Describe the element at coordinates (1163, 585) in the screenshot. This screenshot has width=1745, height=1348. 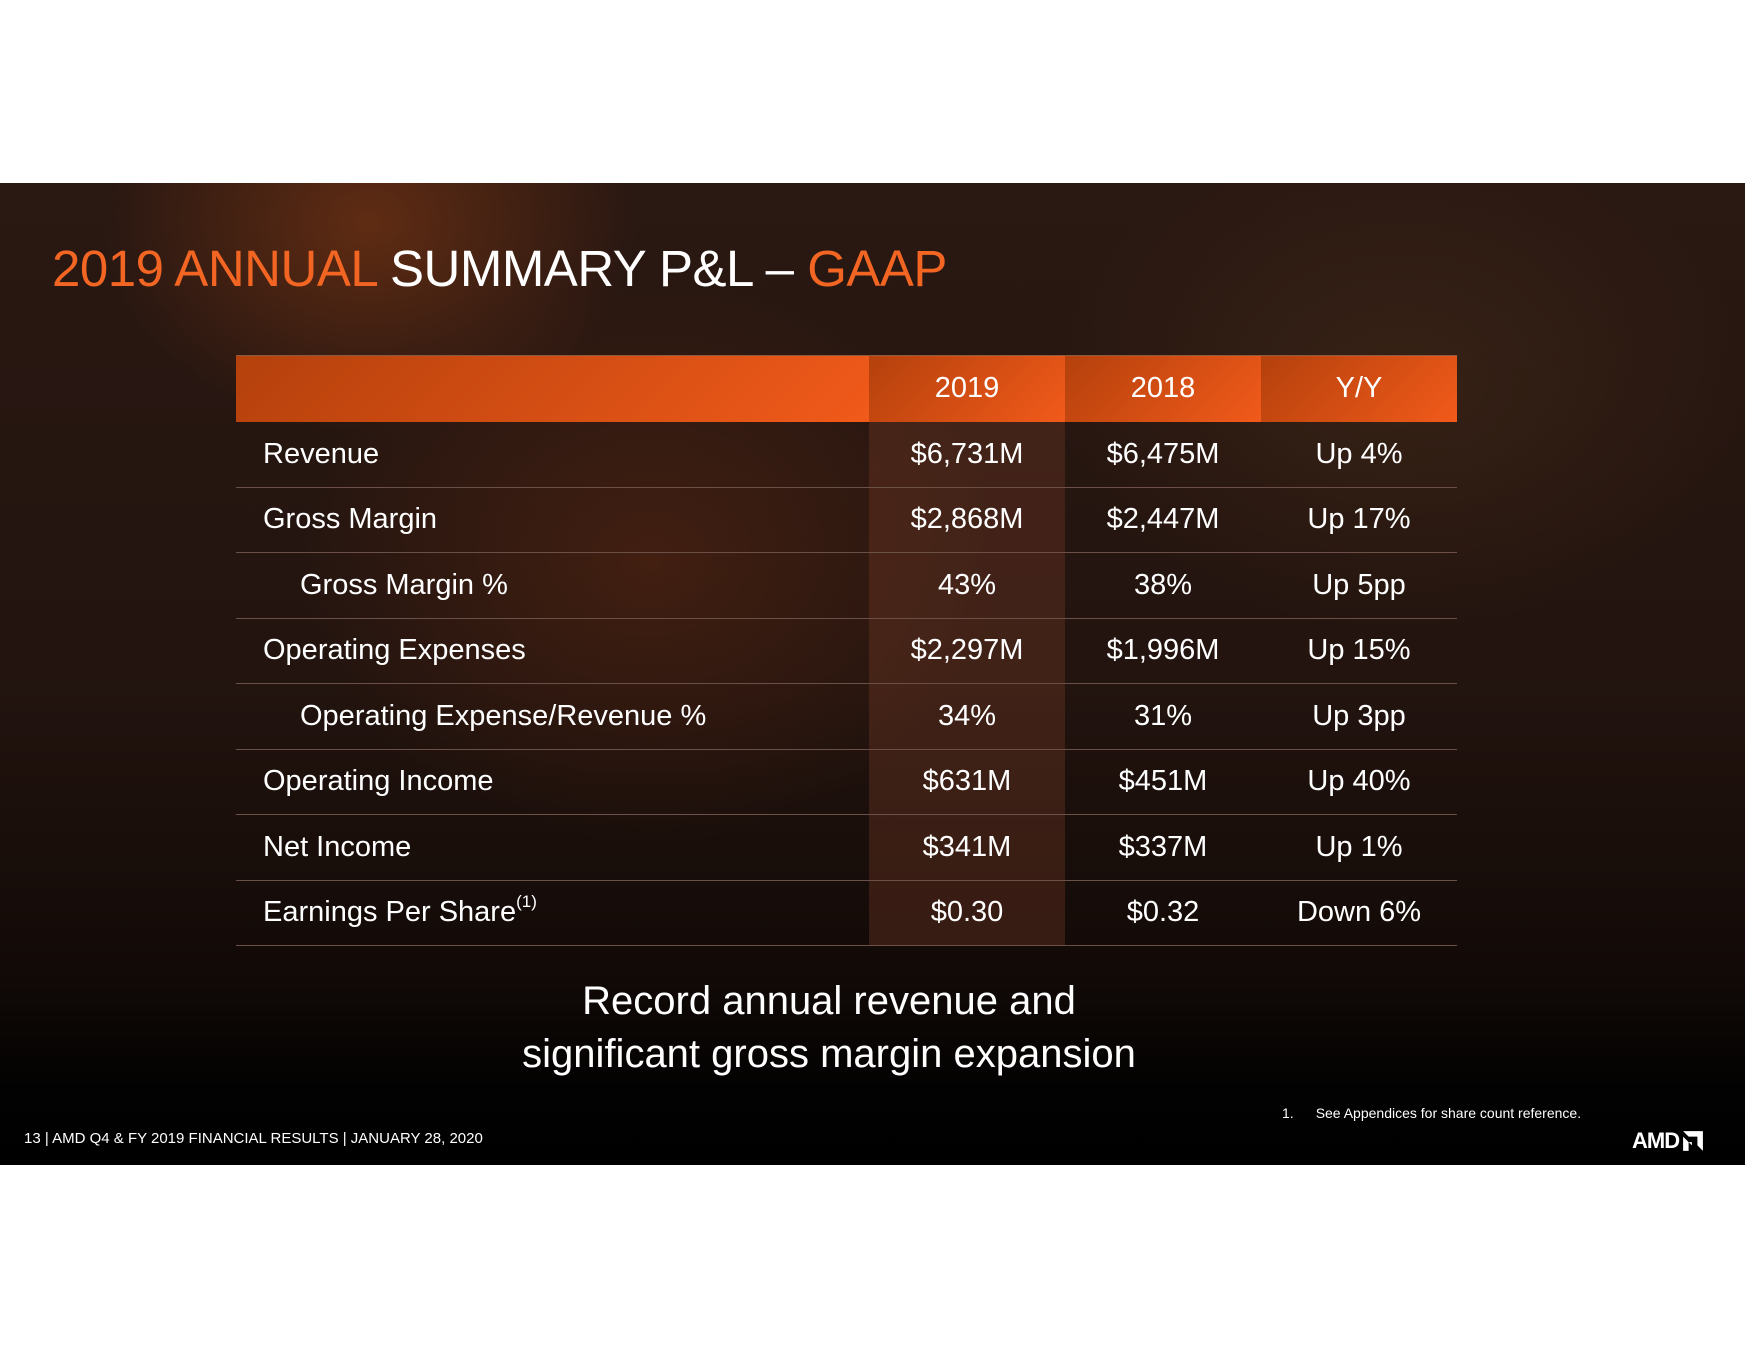
I see `value-2018: 38%` at that location.